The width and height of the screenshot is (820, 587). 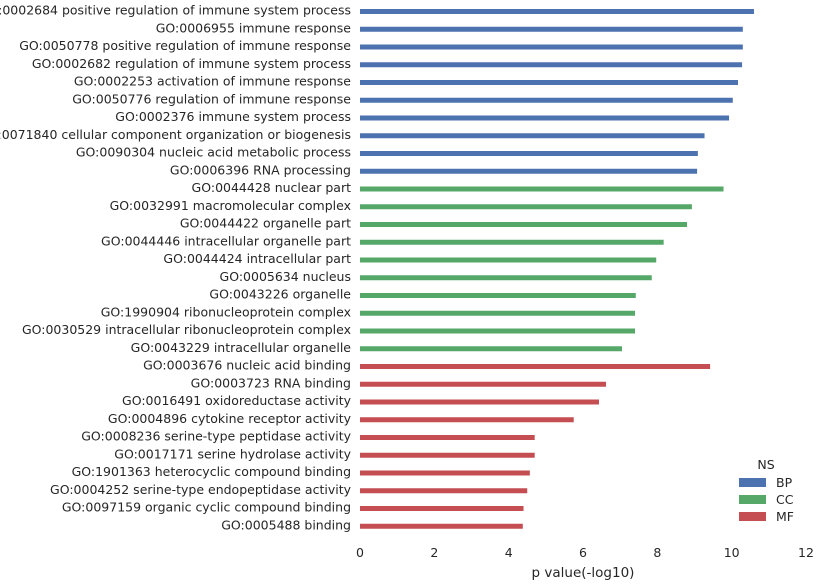 What do you see at coordinates (232, 453) in the screenshot?
I see `category-label: GO:0017171 serine hydrolase activity` at bounding box center [232, 453].